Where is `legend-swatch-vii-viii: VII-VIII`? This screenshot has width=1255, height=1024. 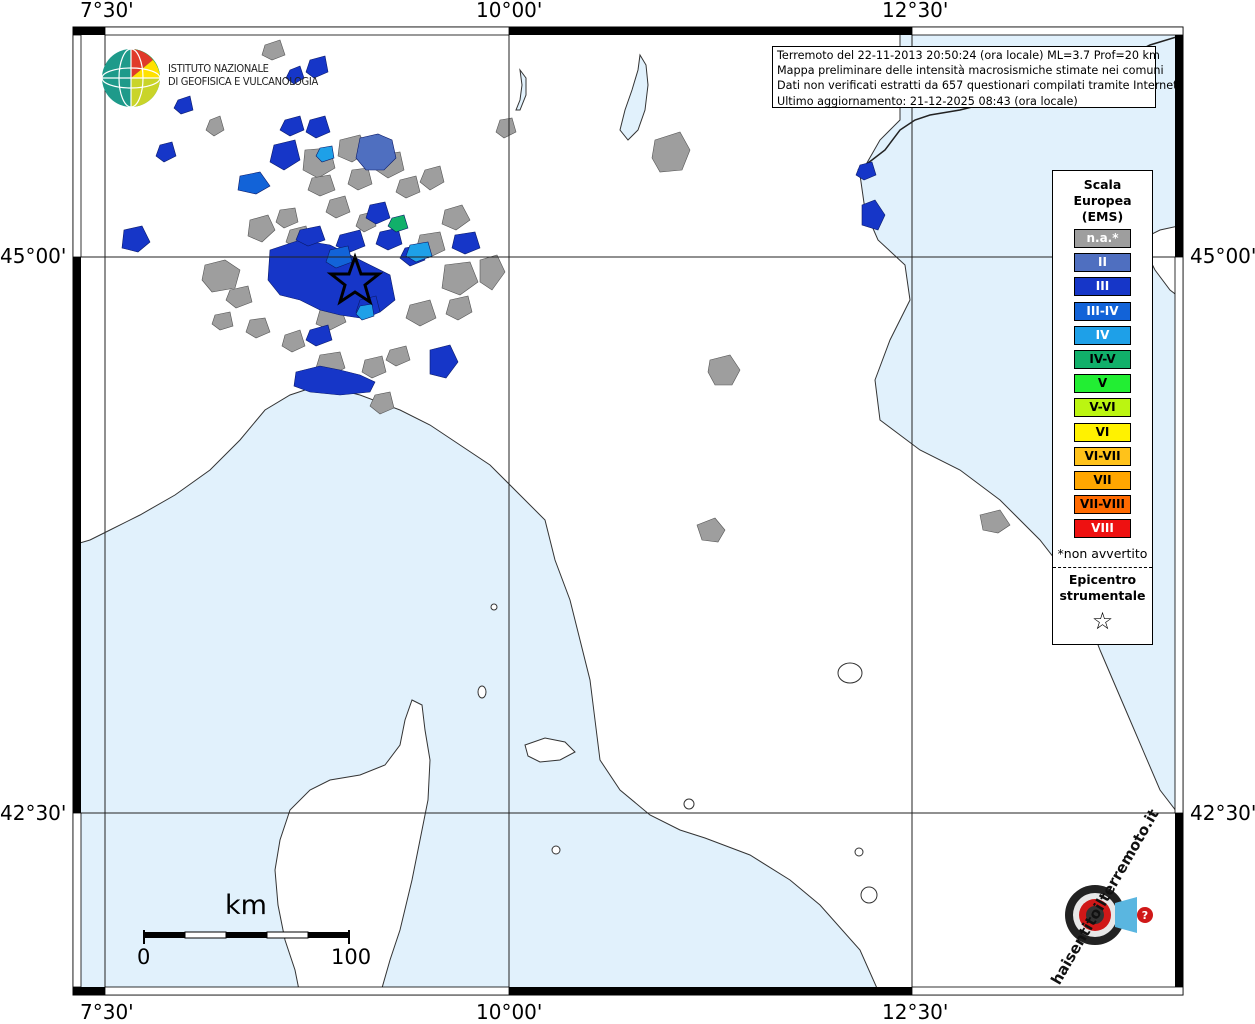 legend-swatch-vii-viii: VII-VIII is located at coordinates (1102, 505).